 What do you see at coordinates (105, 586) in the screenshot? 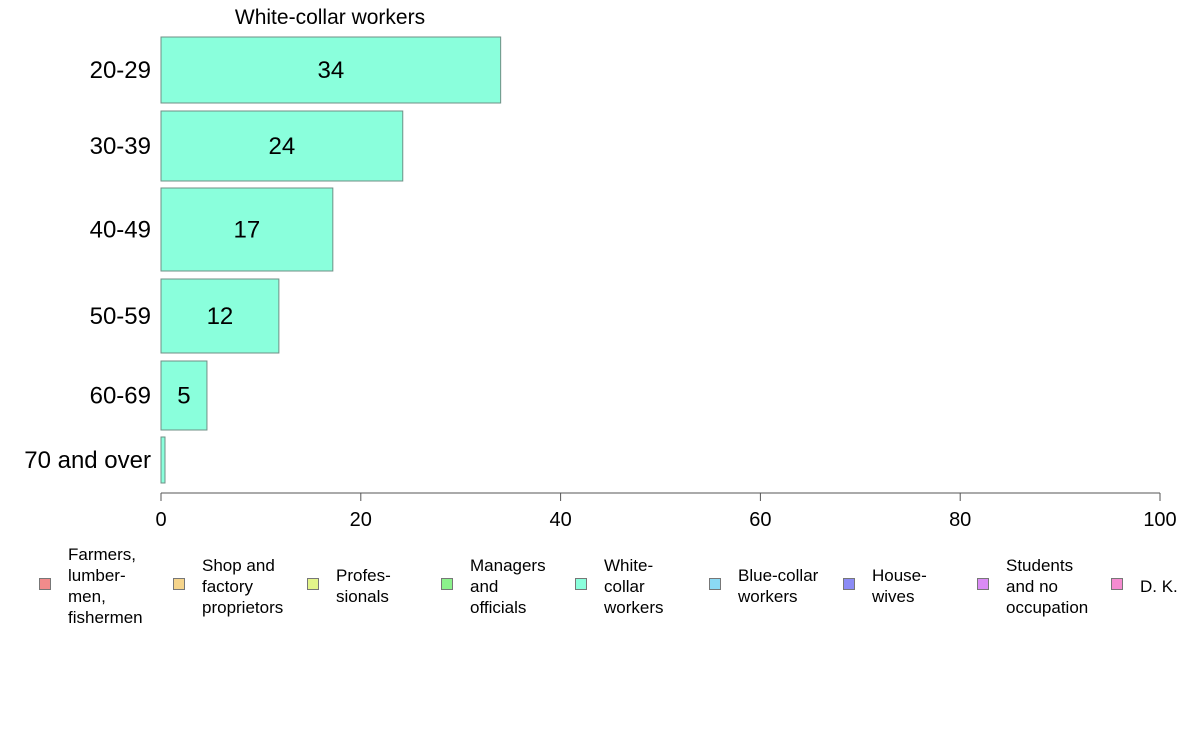
I see `legend-label: Farmers, lumber-men, fishermen` at bounding box center [105, 586].